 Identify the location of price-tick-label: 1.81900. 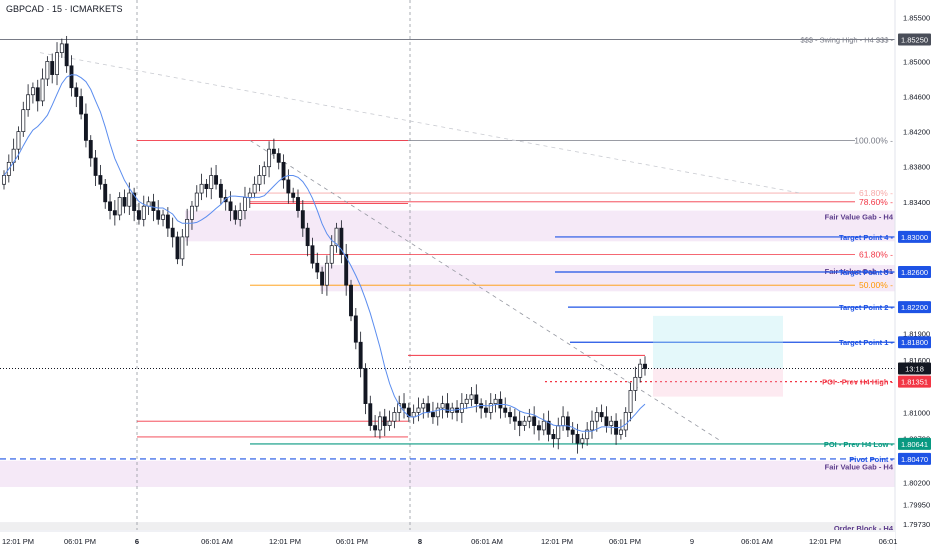
(916, 333).